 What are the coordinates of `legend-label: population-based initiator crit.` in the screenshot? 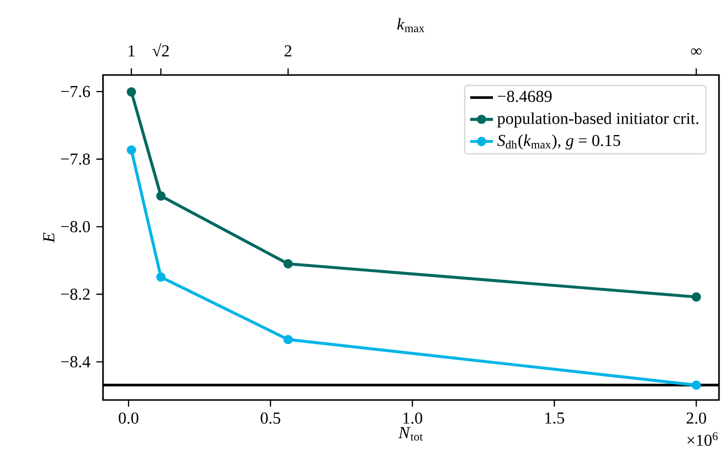 It's located at (597, 120).